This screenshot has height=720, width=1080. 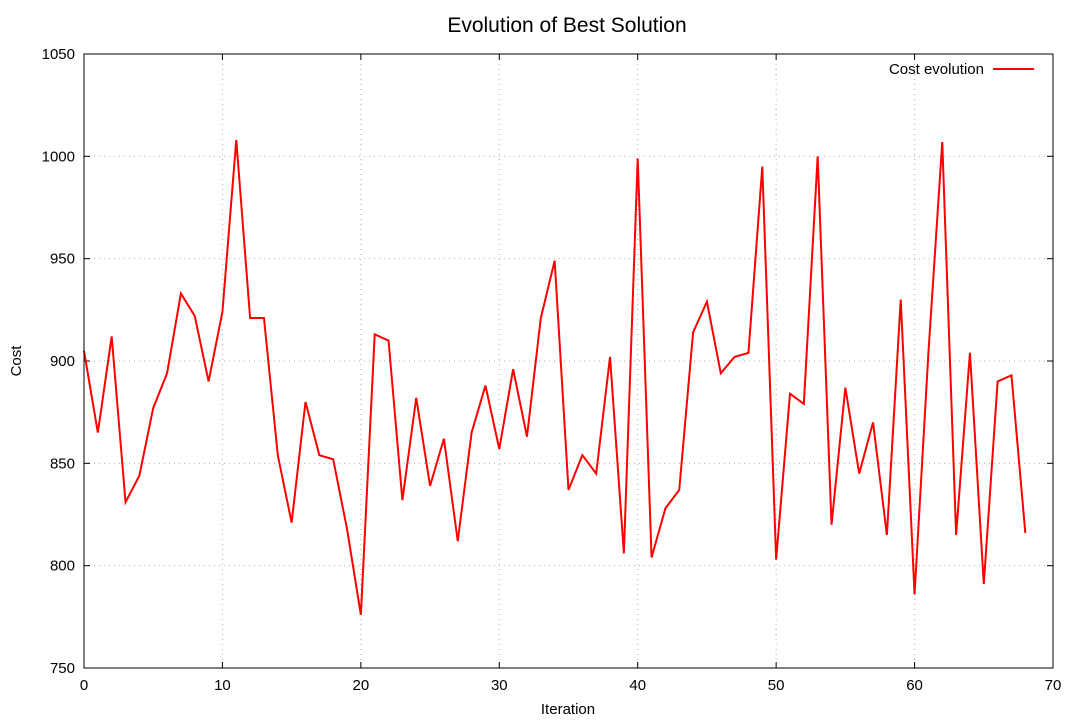 I want to click on legend: Cost evolution, so click(x=961, y=69).